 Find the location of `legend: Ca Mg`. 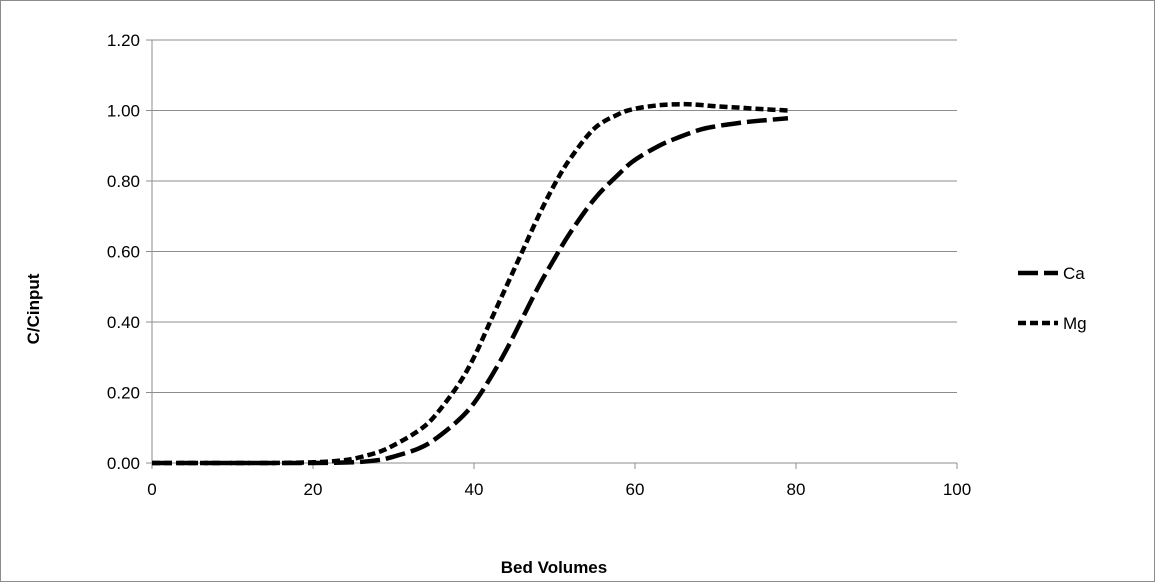

legend: Ca Mg is located at coordinates (1052, 298).